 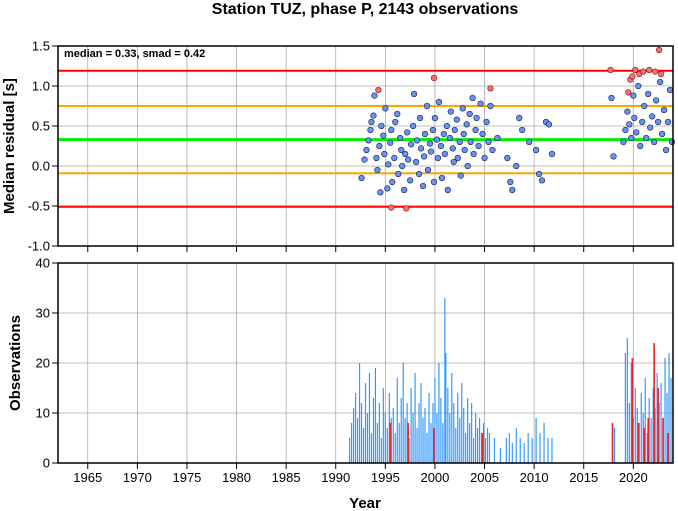 I want to click on observations-y-axis-label: Observations, so click(x=15, y=363).